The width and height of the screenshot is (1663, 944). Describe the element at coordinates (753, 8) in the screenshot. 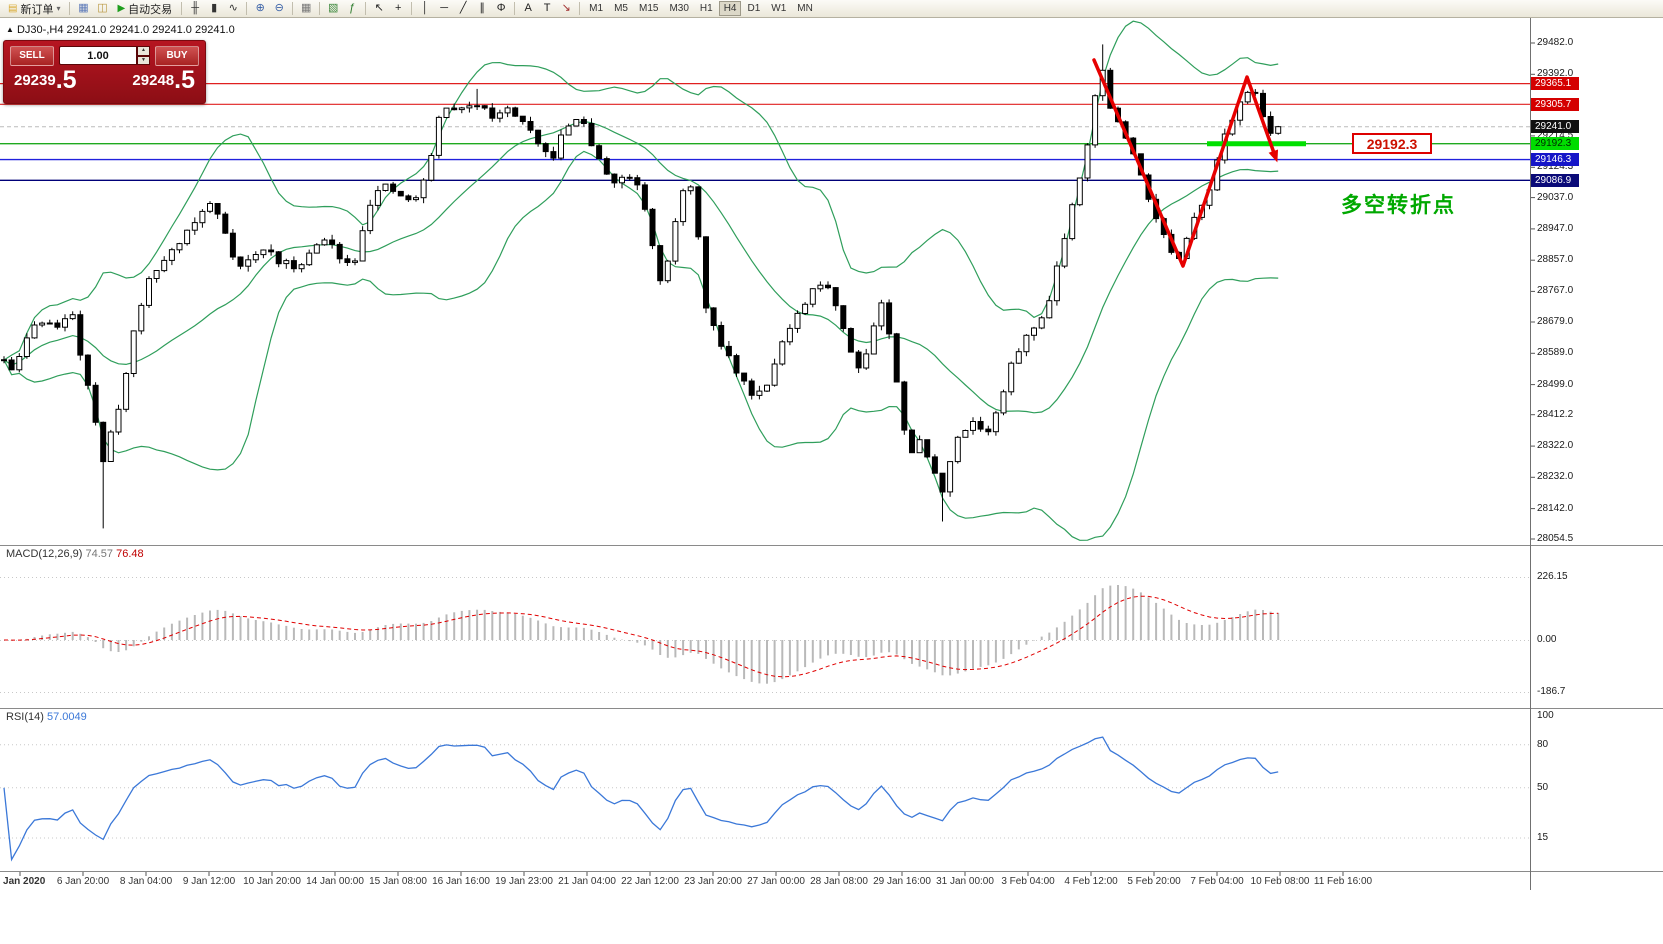

I see `timeframe-button-d1: D1` at that location.